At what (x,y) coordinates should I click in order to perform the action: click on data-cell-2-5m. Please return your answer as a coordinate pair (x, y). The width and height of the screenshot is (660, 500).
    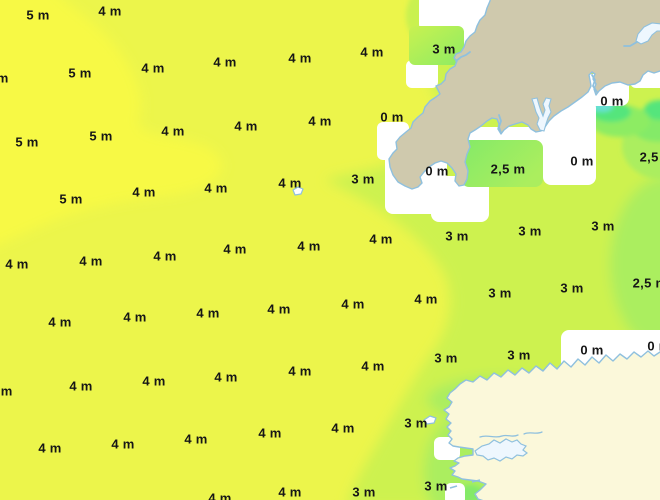
    Looking at the image, I should click on (502, 163).